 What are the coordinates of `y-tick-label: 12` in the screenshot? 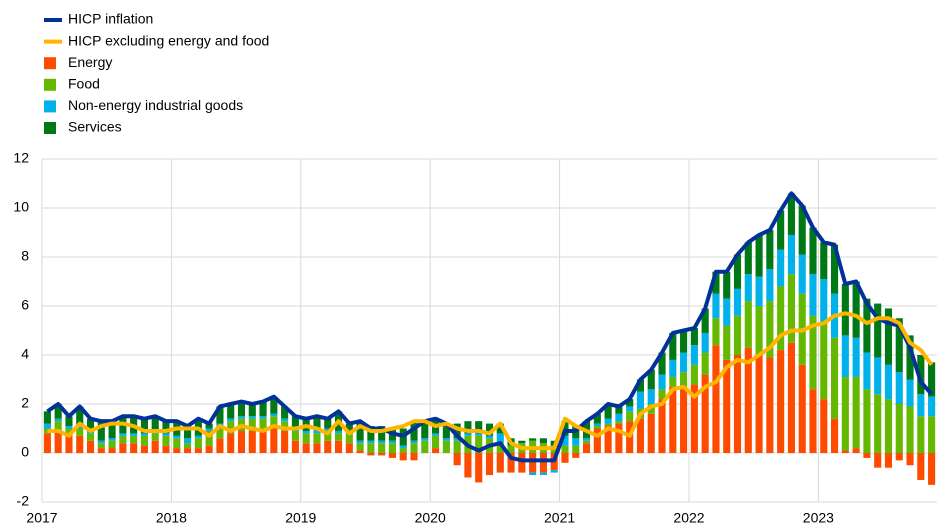 It's located at (21, 158).